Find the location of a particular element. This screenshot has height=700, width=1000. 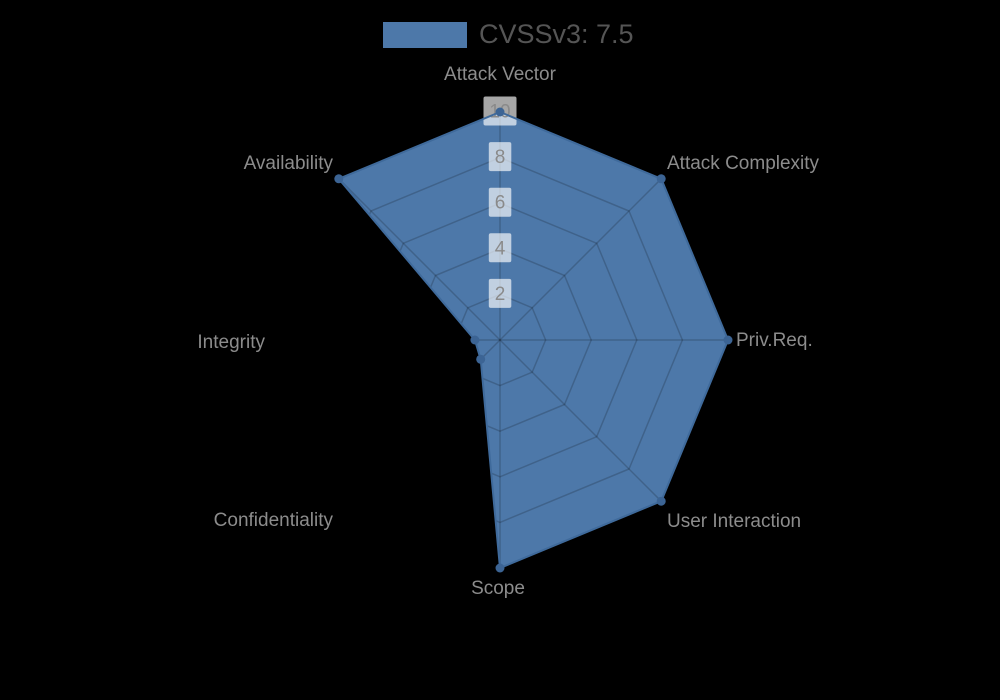

legend-swatch is located at coordinates (425, 34).